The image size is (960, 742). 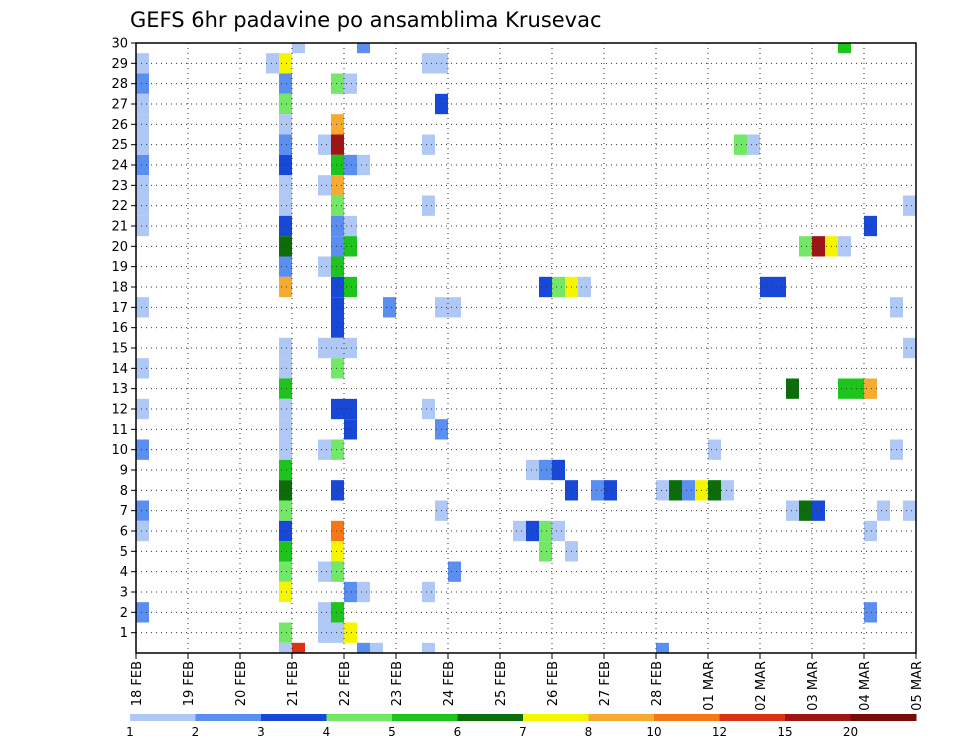 What do you see at coordinates (241, 683) in the screenshot?
I see `x-tick-label: 20 FEB` at bounding box center [241, 683].